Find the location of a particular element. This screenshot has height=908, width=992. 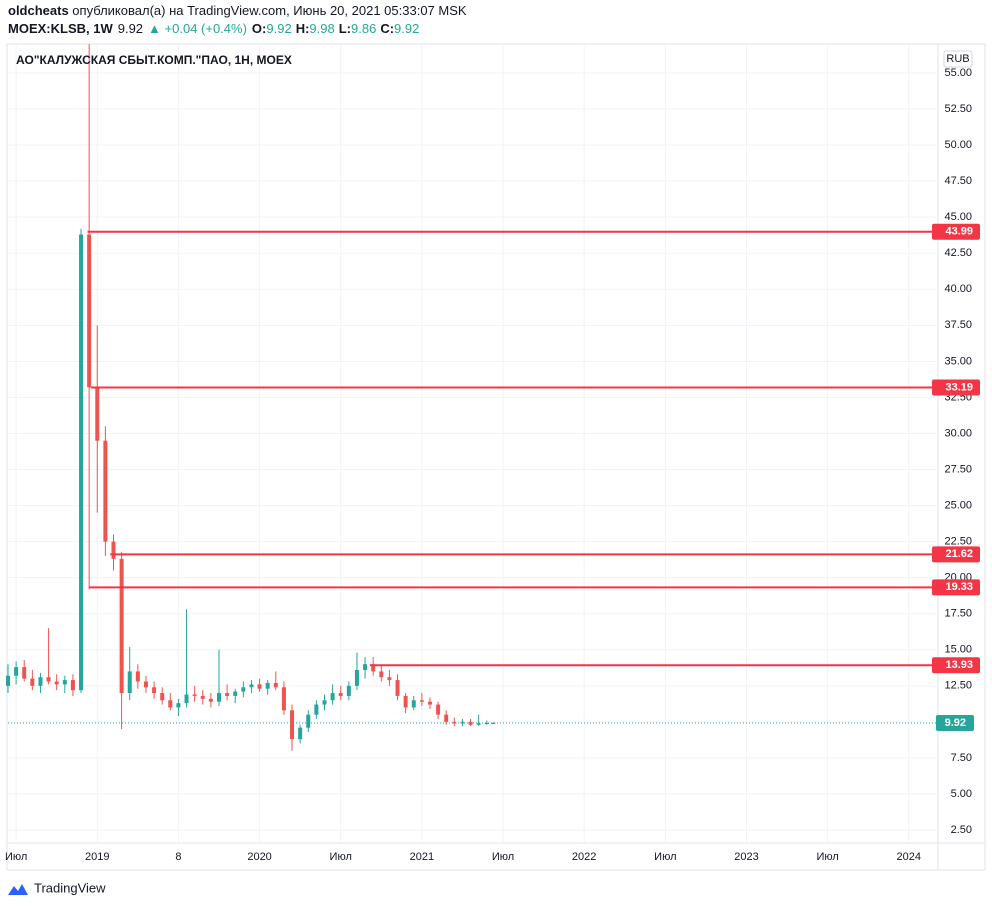

x-tick-label: 8 is located at coordinates (178, 857).